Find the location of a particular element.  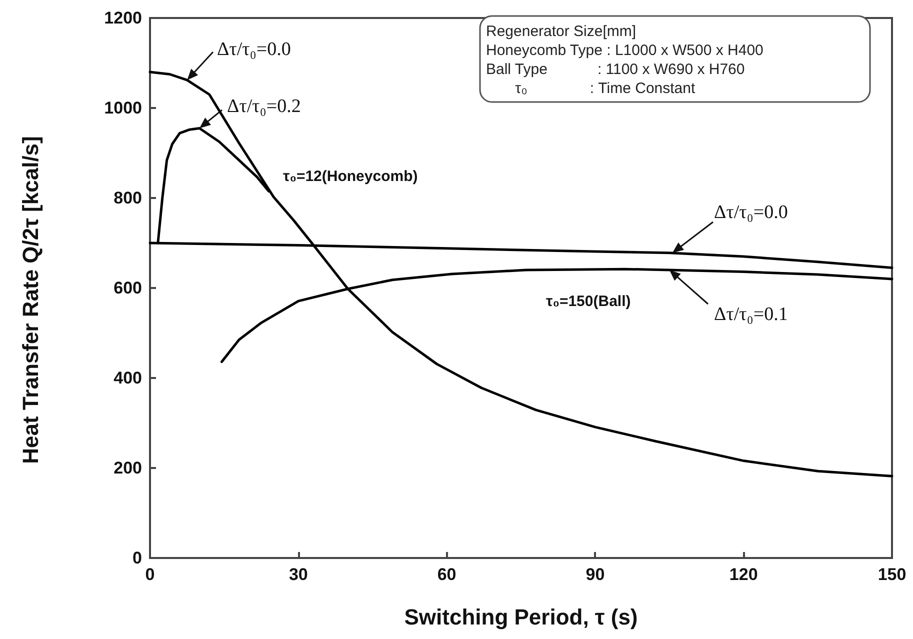

info-box: Regenerator Size[mm] Honeycomb Type : L1000 x W500 x H400 Ball Type : 1100 x W690 x H760 τ₀ : Time Constant is located at coordinates (675, 59).